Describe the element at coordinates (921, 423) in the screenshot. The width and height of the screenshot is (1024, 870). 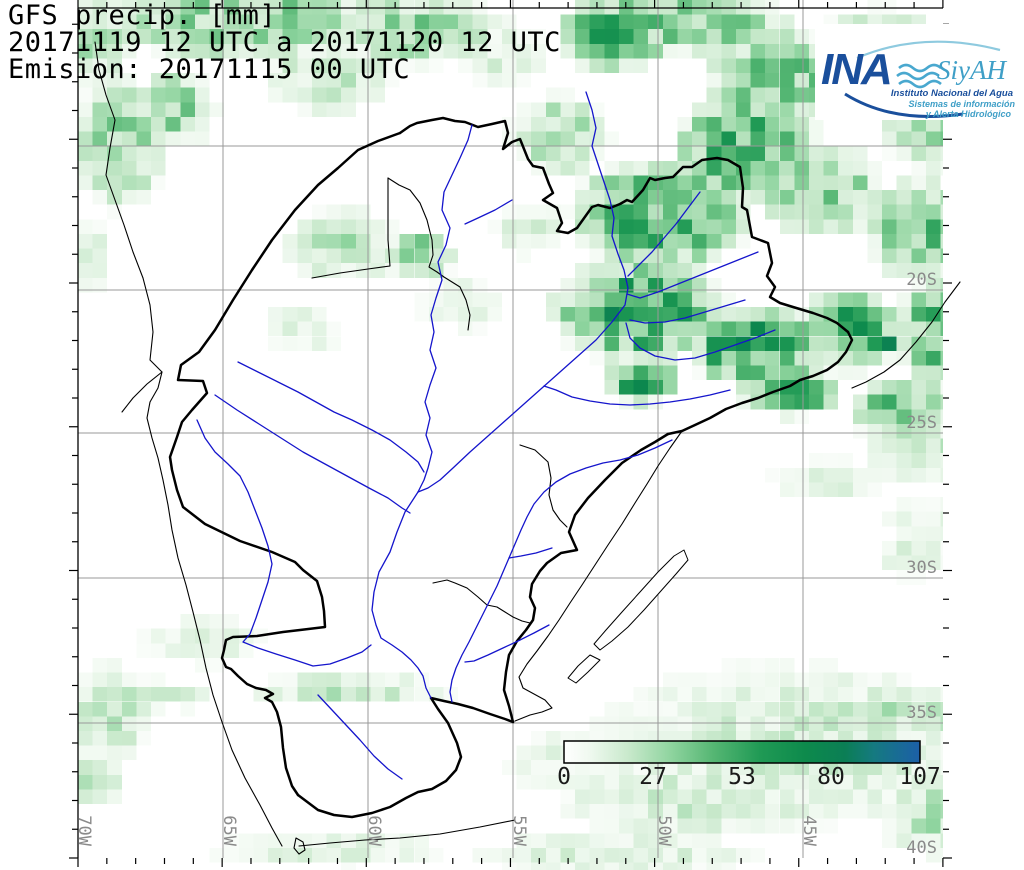
I see `lat-label: 25S` at that location.